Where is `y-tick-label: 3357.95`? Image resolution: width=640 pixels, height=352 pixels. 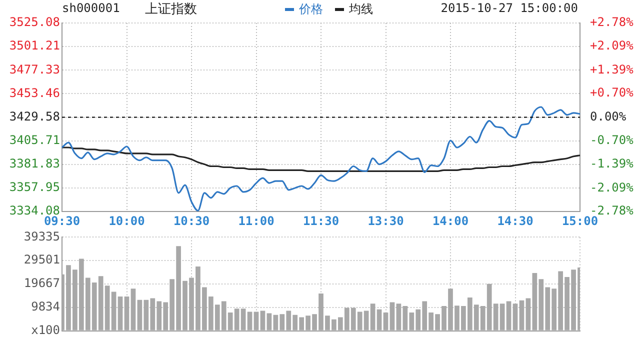 y-tick-label: 3357.95 is located at coordinates (34, 187).